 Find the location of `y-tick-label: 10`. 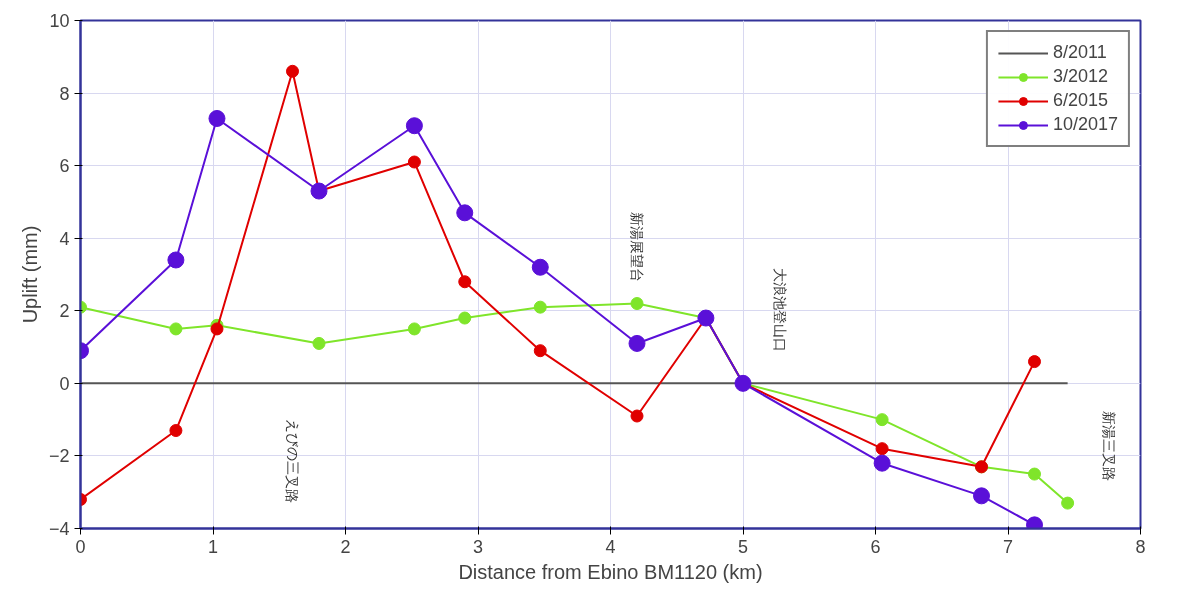

y-tick-label: 10 is located at coordinates (59, 21).